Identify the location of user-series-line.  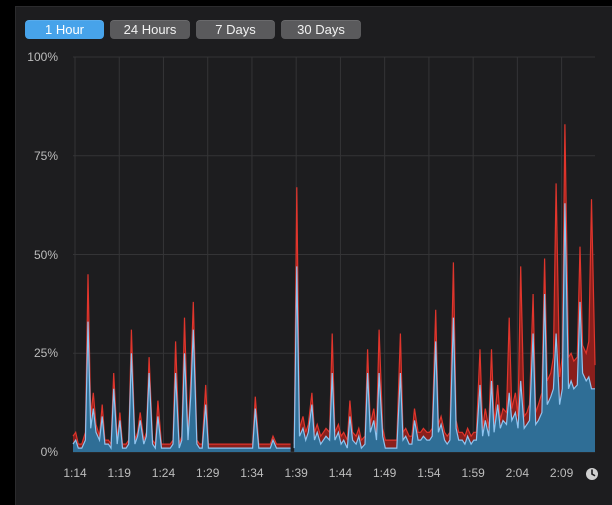
(181, 385).